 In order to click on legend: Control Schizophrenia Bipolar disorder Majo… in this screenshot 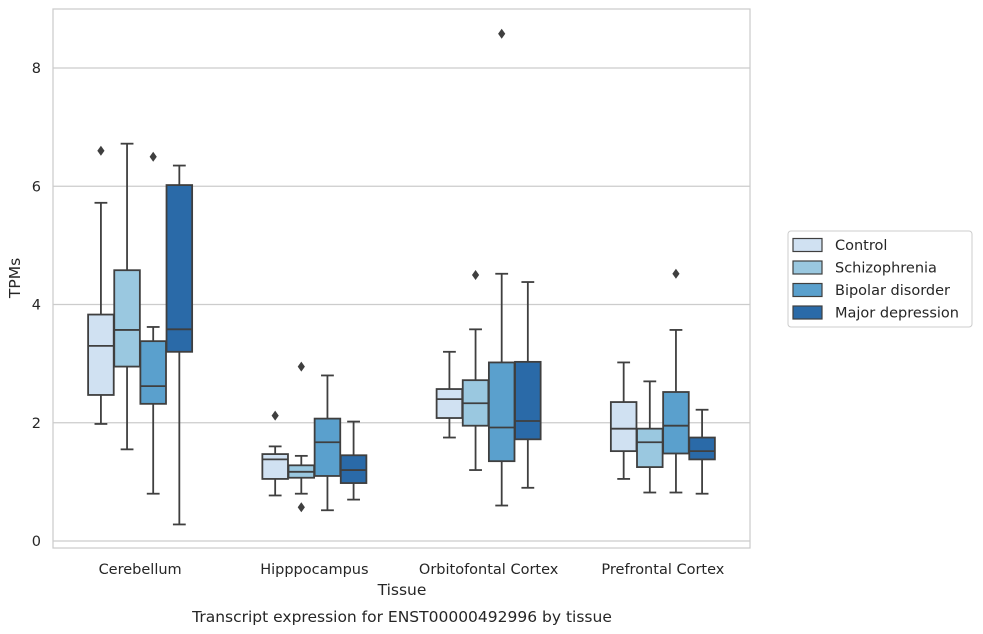, I will do `click(880, 279)`.